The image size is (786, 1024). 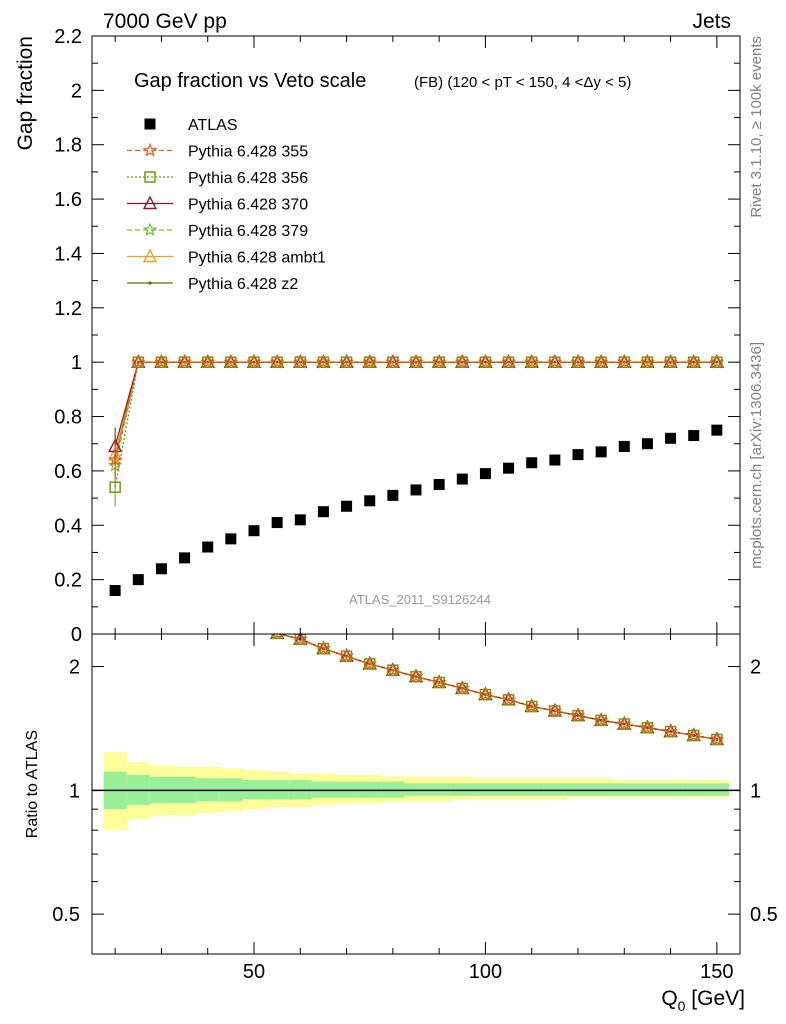 What do you see at coordinates (76, 363) in the screenshot?
I see `y-tick-label: 1` at bounding box center [76, 363].